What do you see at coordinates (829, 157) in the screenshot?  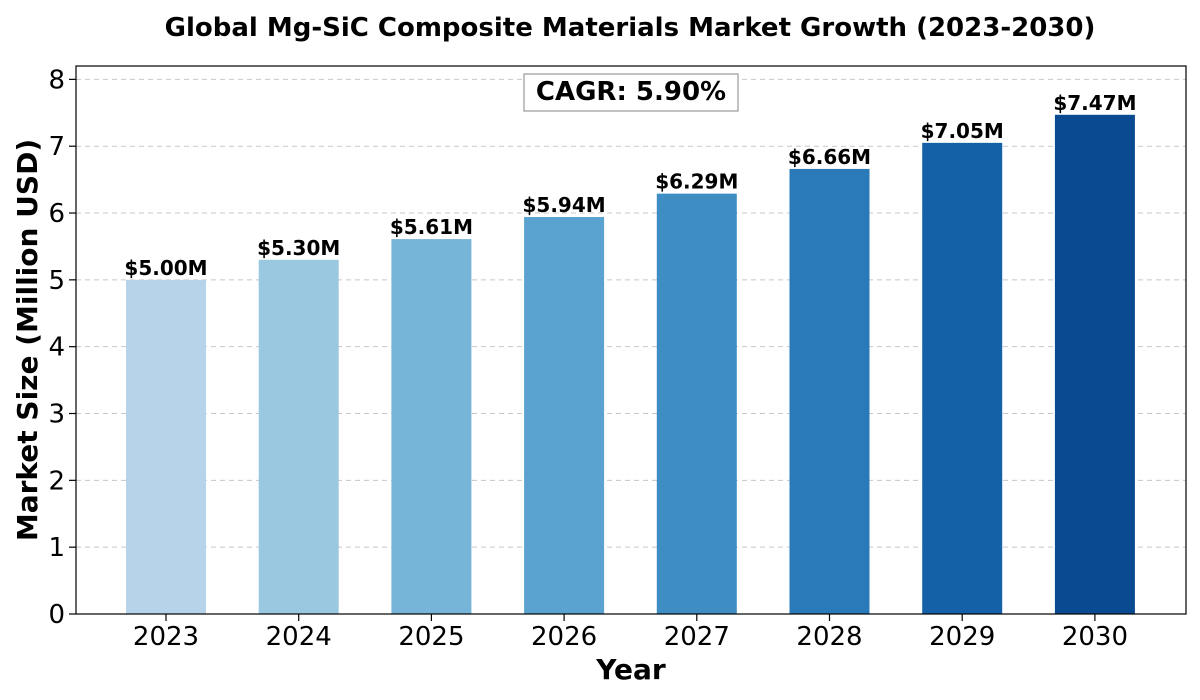 I see `bar-value-label: $6.66M` at bounding box center [829, 157].